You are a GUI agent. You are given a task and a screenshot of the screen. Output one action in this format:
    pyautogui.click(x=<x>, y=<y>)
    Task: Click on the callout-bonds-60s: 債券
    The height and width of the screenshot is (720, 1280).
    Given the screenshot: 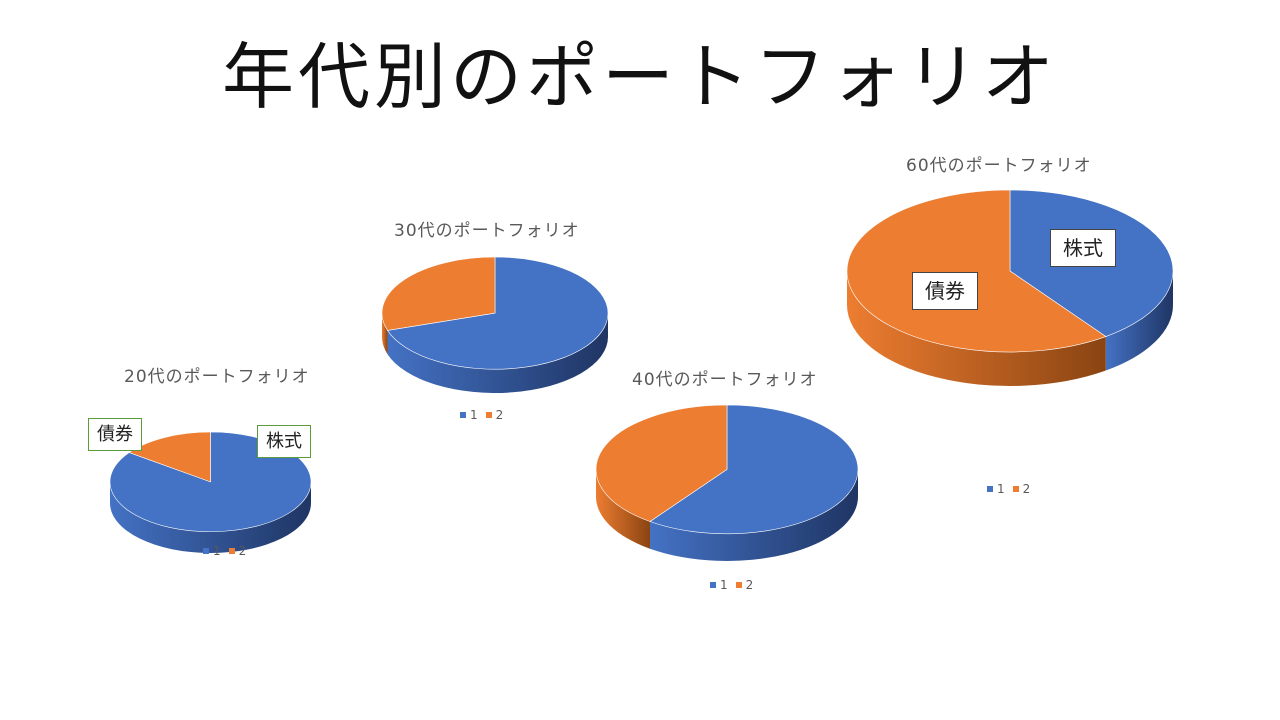 What is the action you would take?
    pyautogui.click(x=945, y=291)
    